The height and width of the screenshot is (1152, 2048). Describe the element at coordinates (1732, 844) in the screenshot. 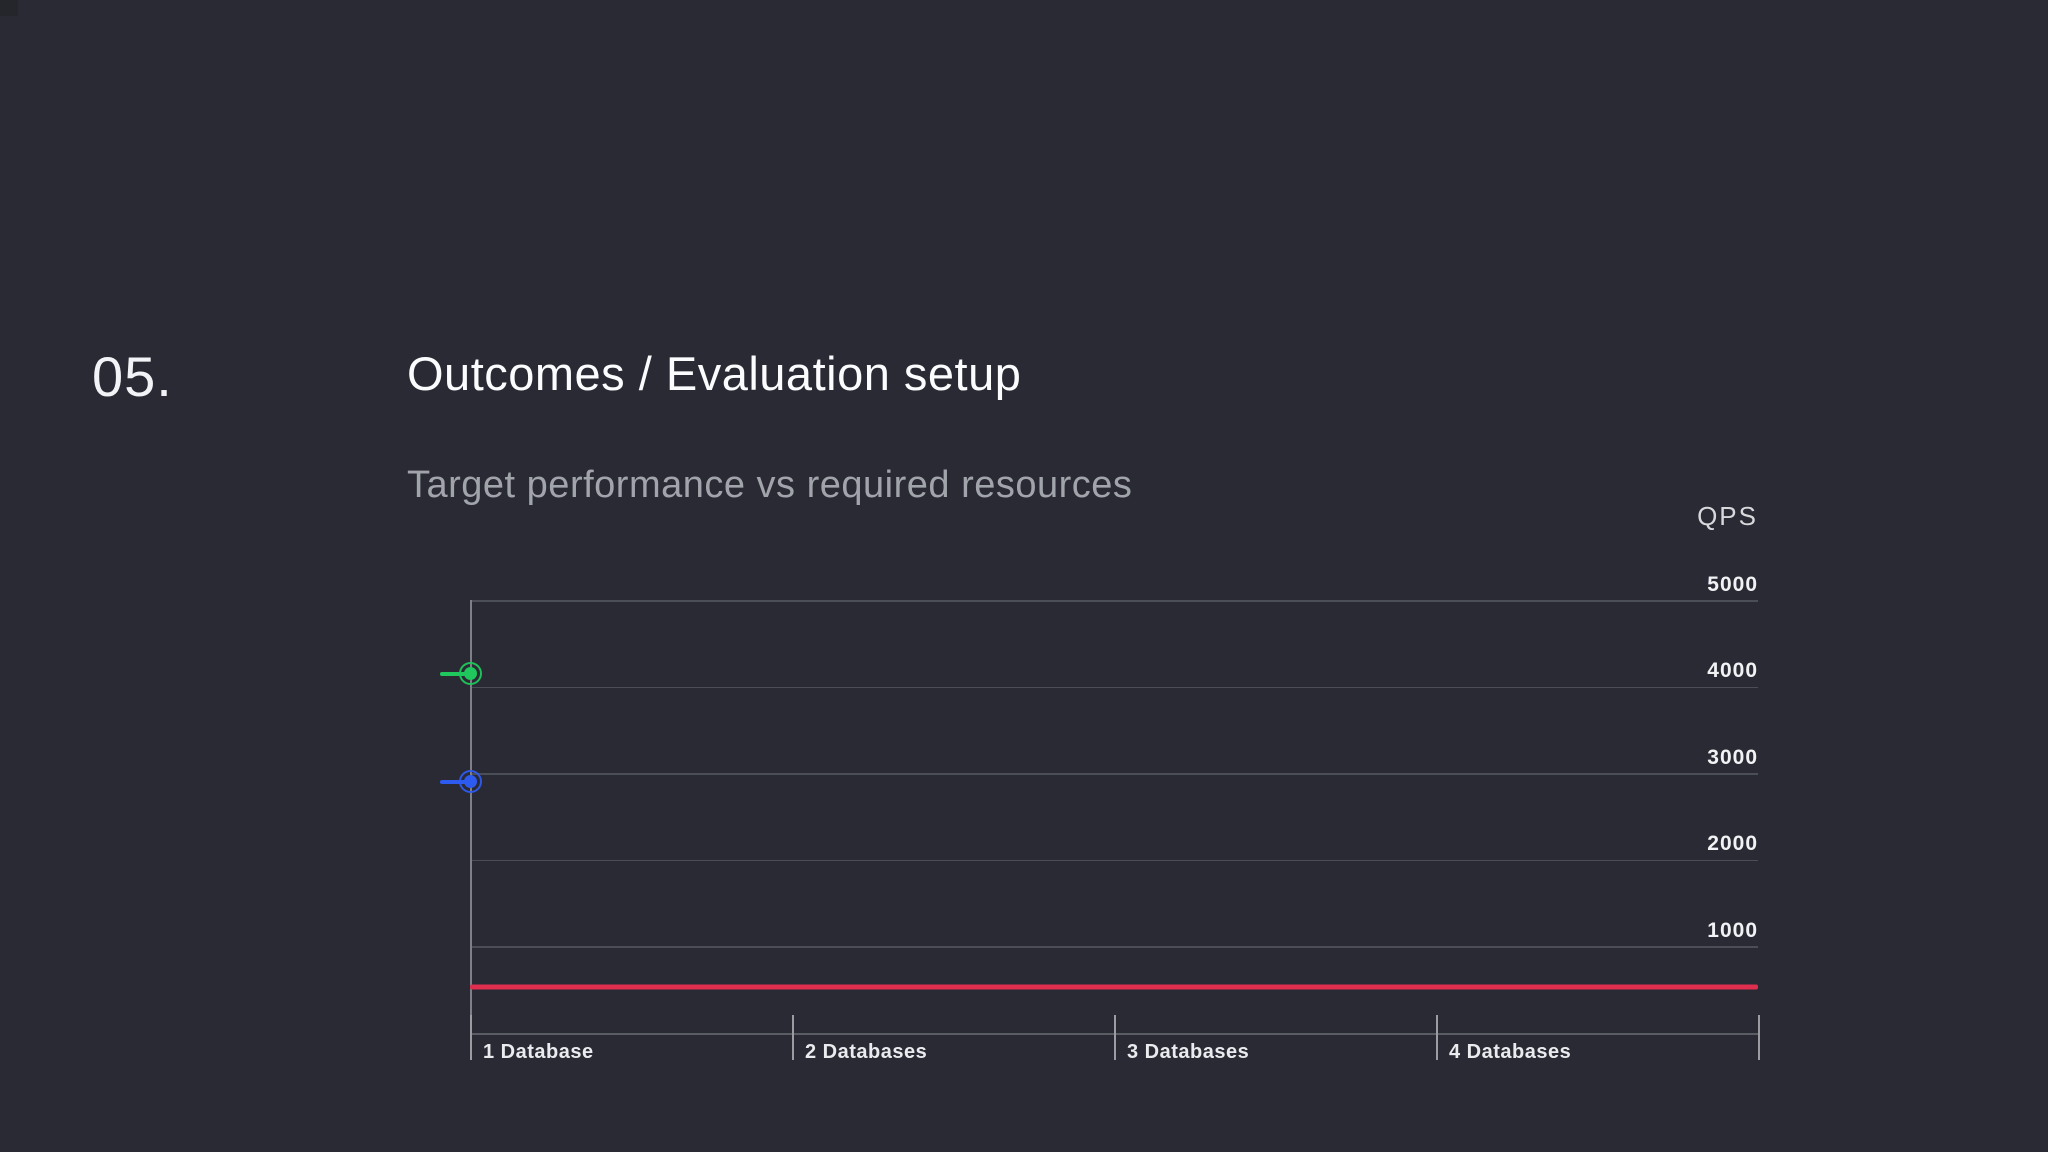

I see `y-tick-label: 2000` at that location.